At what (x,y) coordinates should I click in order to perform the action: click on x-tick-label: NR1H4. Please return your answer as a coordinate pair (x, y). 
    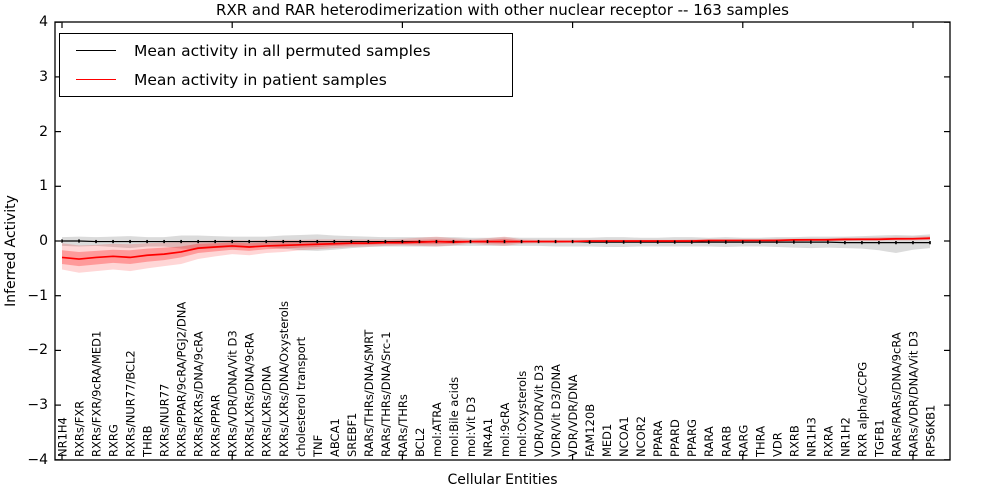
    Looking at the image, I should click on (63, 437).